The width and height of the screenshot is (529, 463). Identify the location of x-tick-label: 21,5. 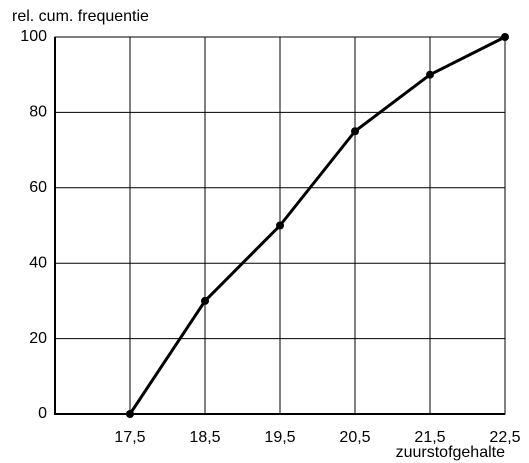
(429, 437).